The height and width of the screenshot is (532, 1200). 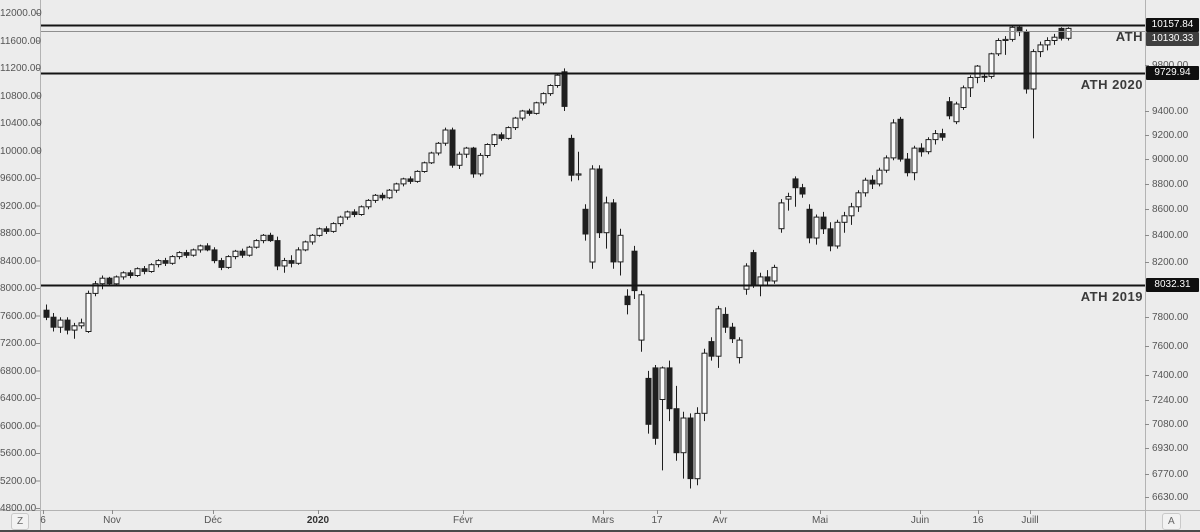 What do you see at coordinates (1170, 236) in the screenshot?
I see `right-axis-tick-label: 8400.00` at bounding box center [1170, 236].